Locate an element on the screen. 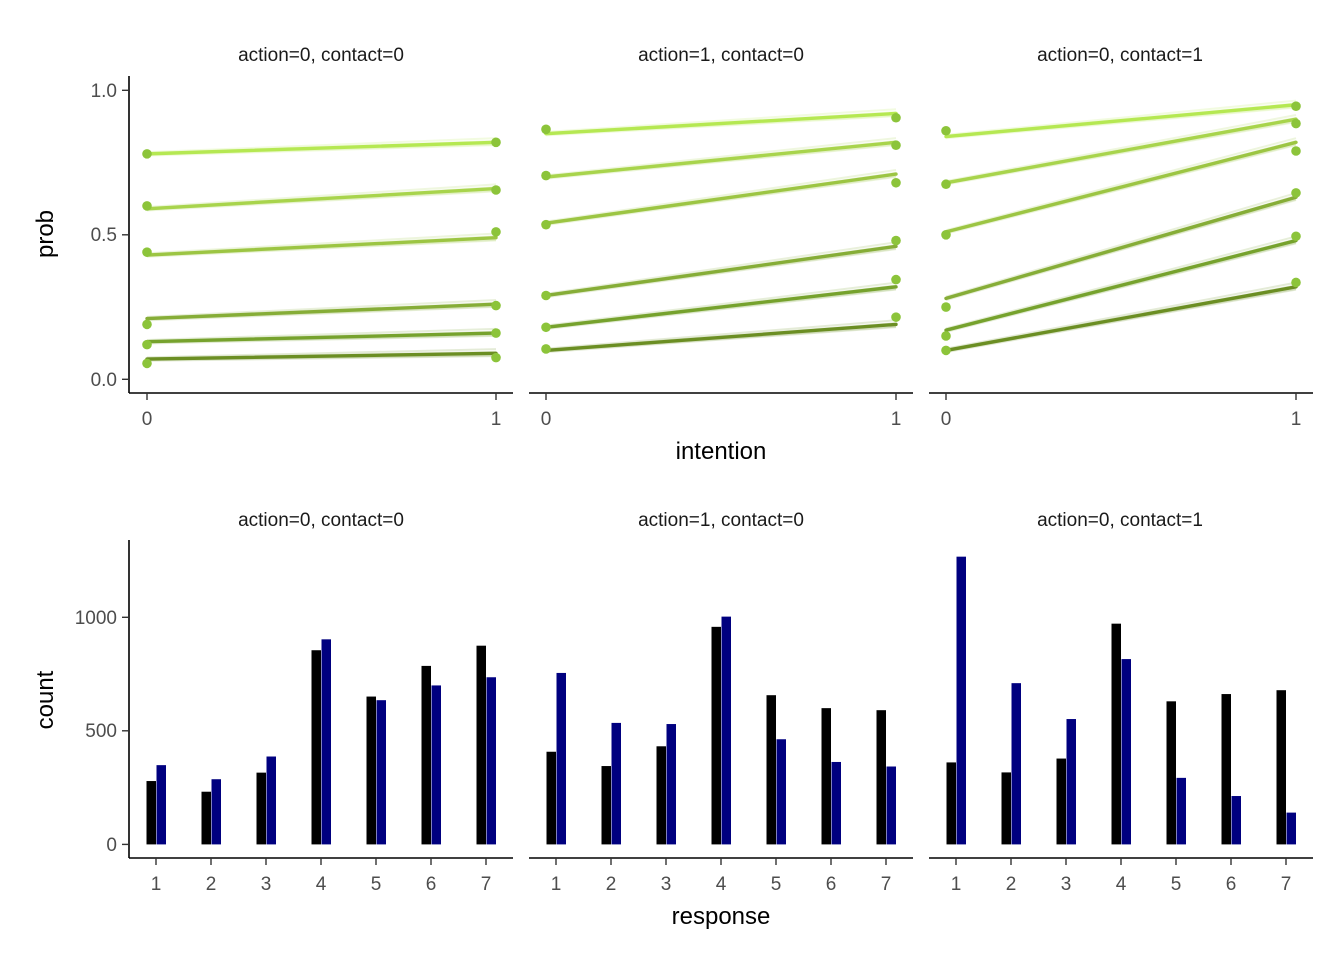 Image resolution: width=1344 pixels, height=960 pixels. count-y-tick-label: 0 is located at coordinates (111, 845).